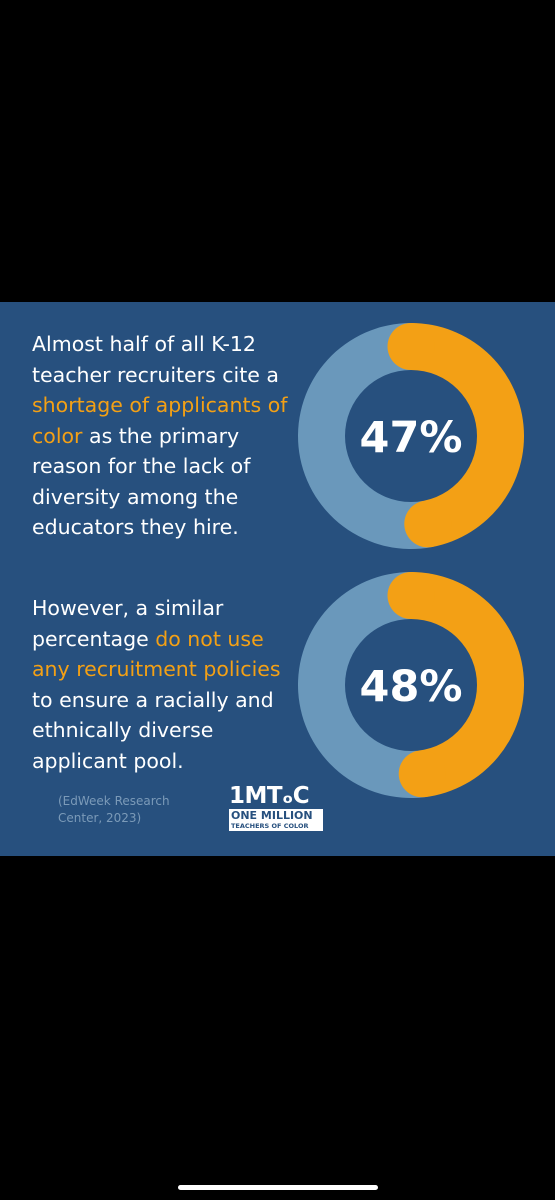  What do you see at coordinates (411, 346) in the screenshot?
I see `donut-1-arc-cap-start` at bounding box center [411, 346].